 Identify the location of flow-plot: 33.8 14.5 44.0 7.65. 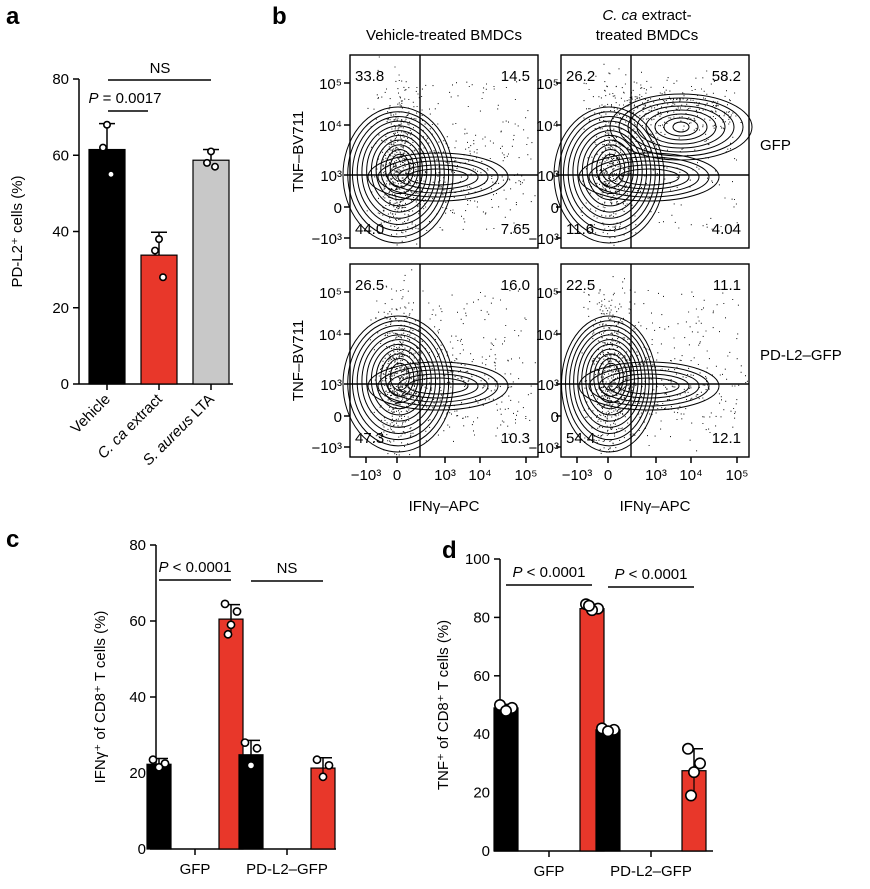
(440, 151).